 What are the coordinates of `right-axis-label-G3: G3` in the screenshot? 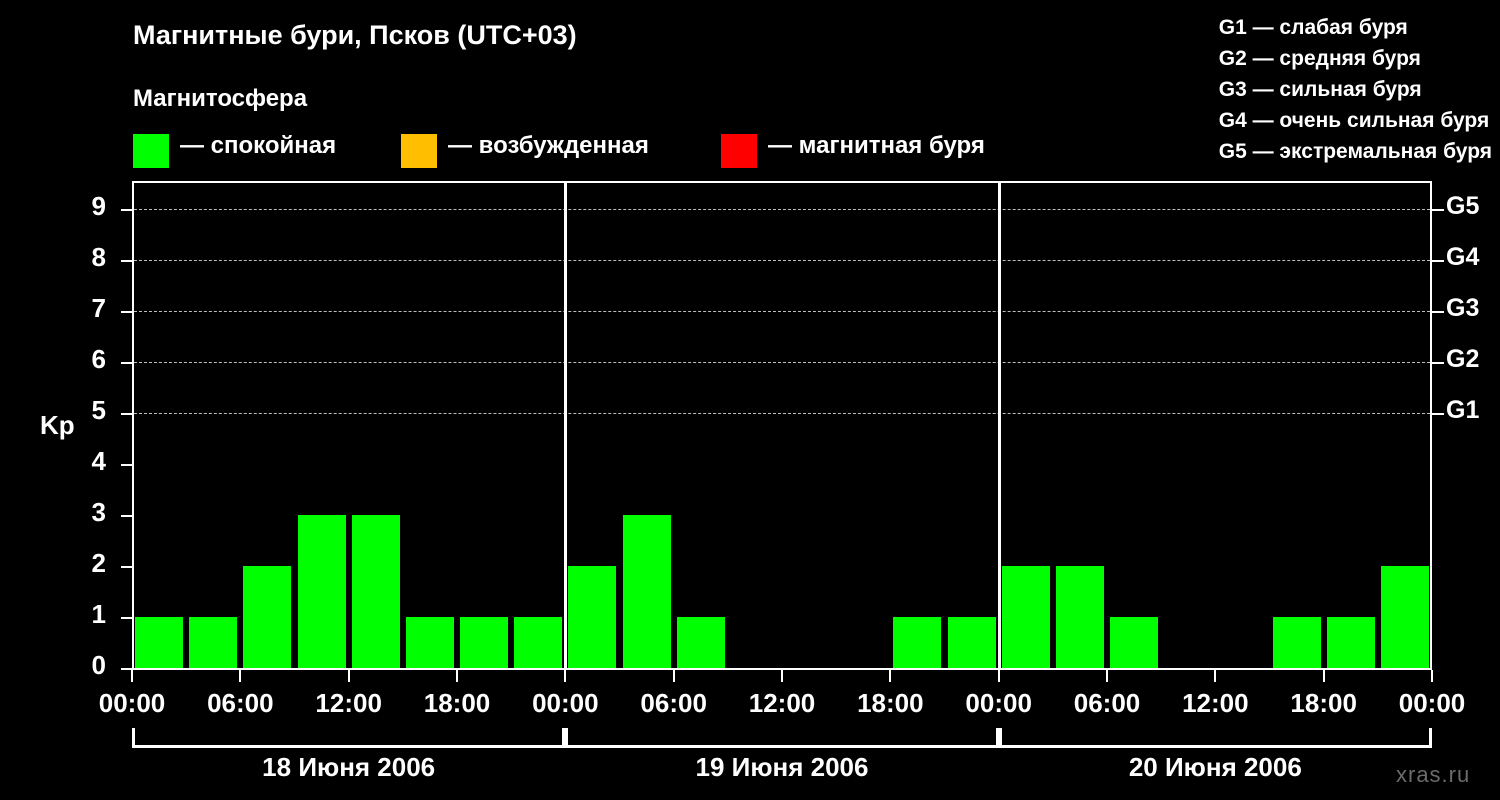 It's located at (1463, 308).